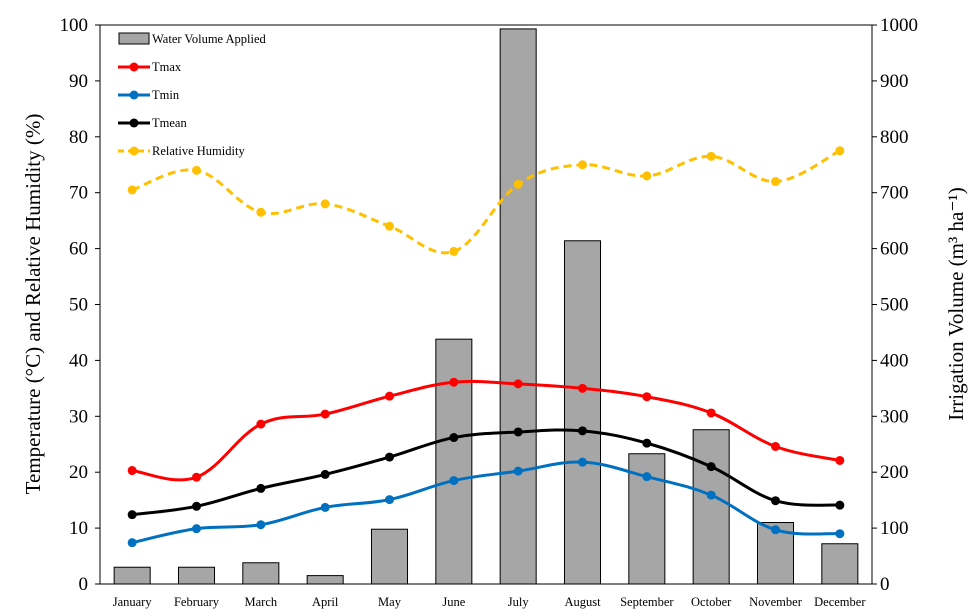  What do you see at coordinates (325, 204) in the screenshot?
I see `point-relative-humidity-april` at bounding box center [325, 204].